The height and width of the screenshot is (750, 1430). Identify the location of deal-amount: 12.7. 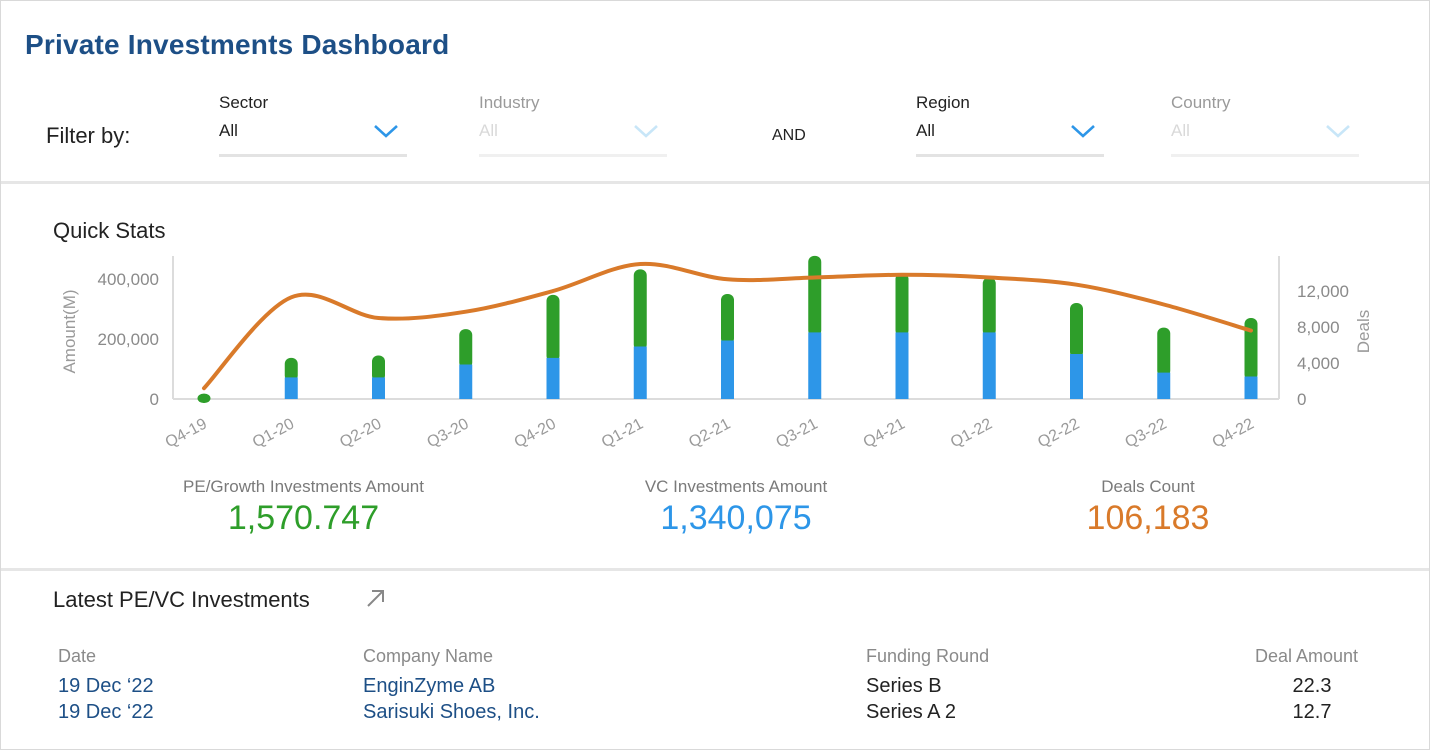
(1312, 712).